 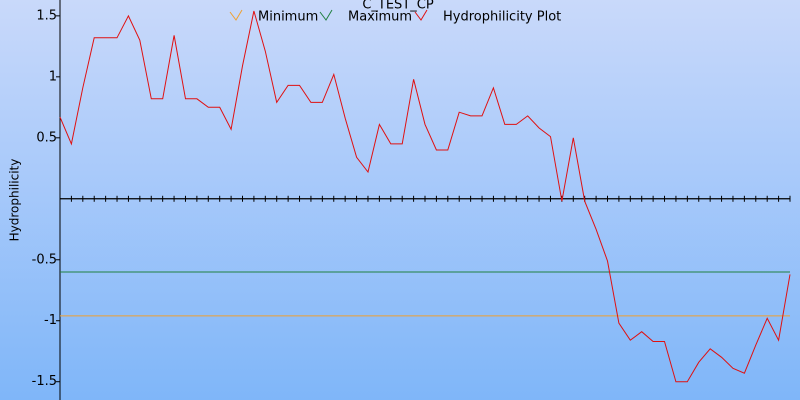 What do you see at coordinates (15, 200) in the screenshot?
I see `y-axis-label: Hydrophilicity` at bounding box center [15, 200].